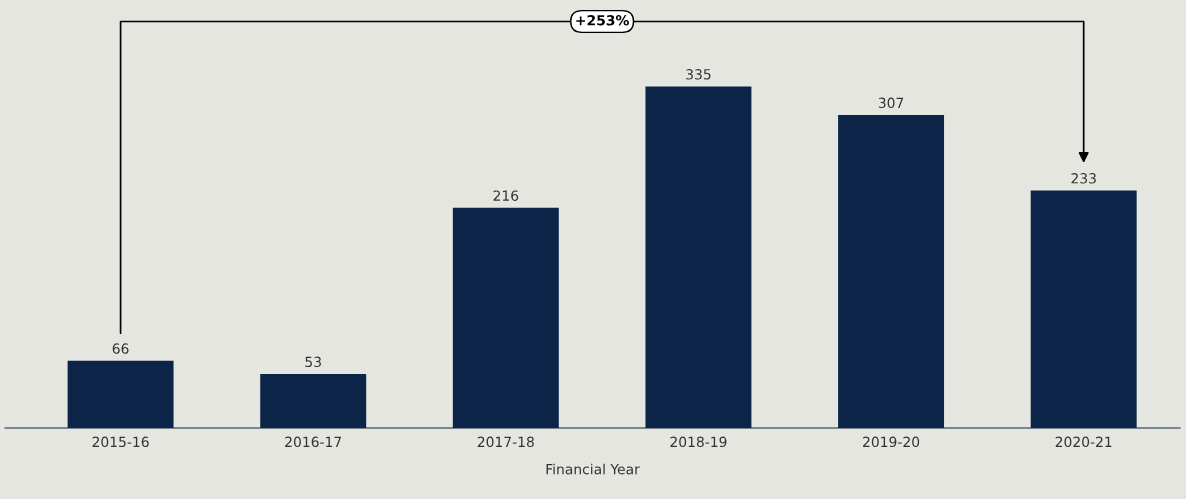  I want to click on x-tick-label: 2019-20, so click(891, 442).